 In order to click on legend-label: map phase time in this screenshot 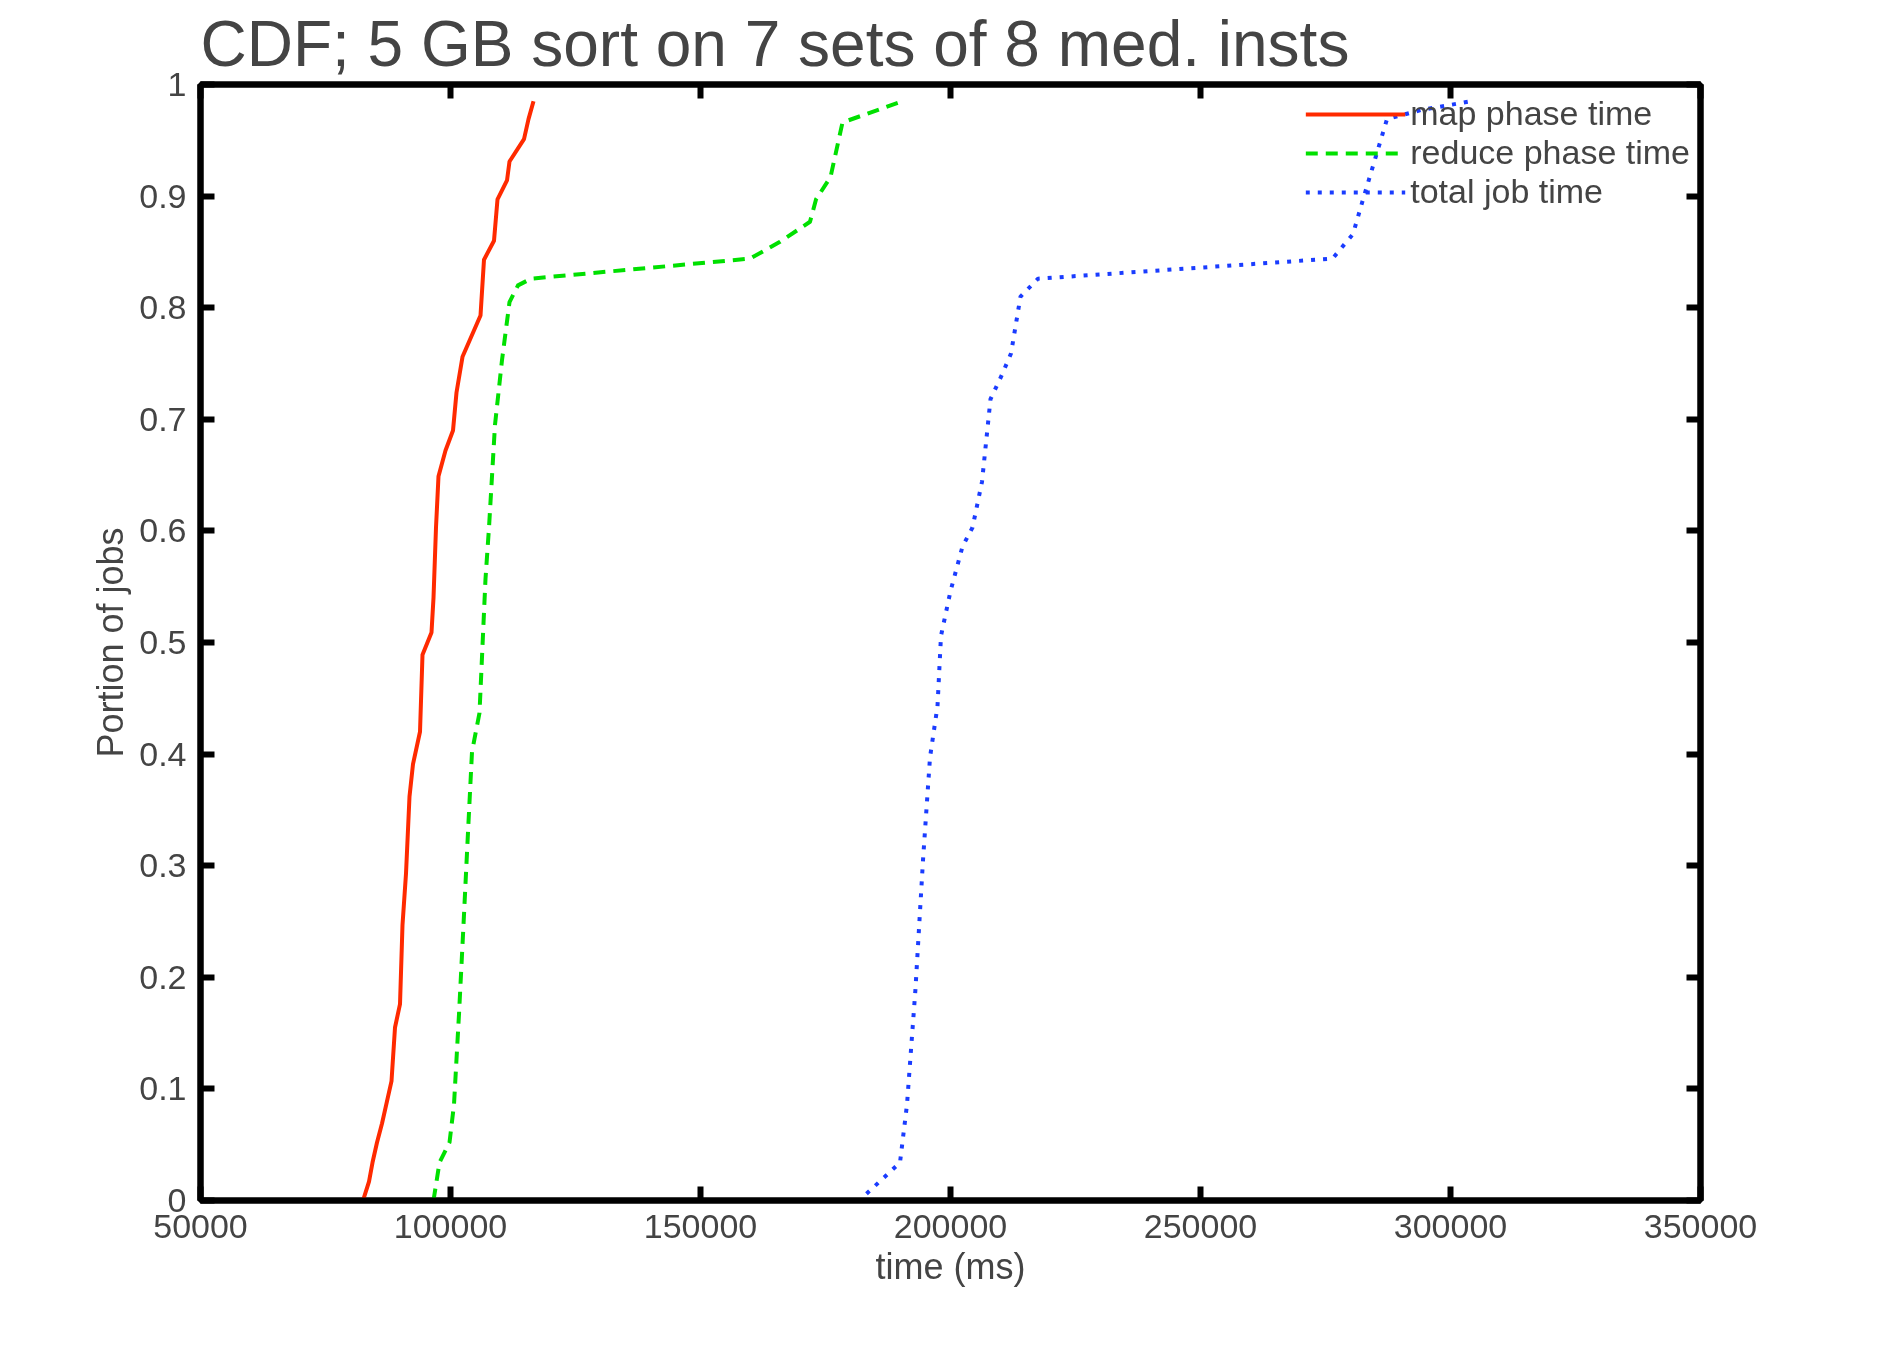, I will do `click(1531, 113)`.